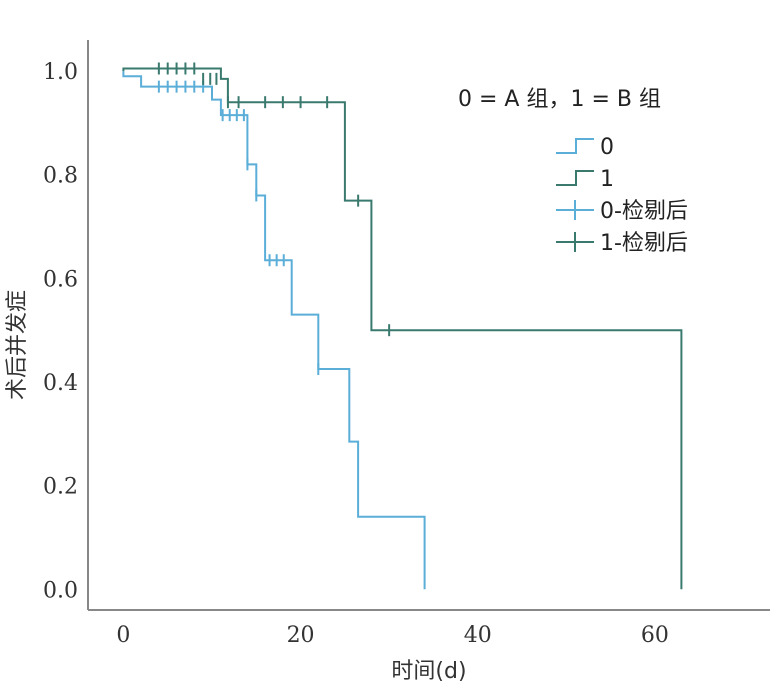 This screenshot has width=783, height=689. I want to click on legend-items: 0 1 0-检剔后 1-检剔后, so click(622, 195).